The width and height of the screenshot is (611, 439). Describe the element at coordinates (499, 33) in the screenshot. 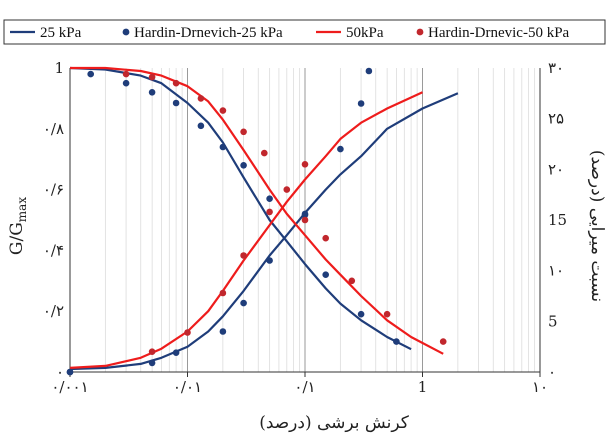

I see `legend-label-hardin-50kpa: Hardin-Drnevic-50 kPa` at that location.